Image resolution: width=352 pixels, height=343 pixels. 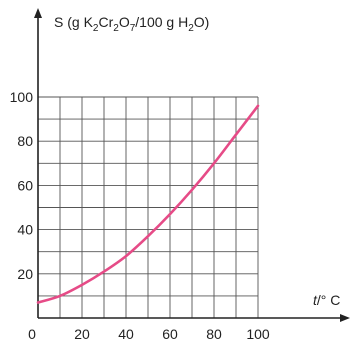 I want to click on y-tick-labels: 20 40 60 80 100, so click(x=22, y=185).